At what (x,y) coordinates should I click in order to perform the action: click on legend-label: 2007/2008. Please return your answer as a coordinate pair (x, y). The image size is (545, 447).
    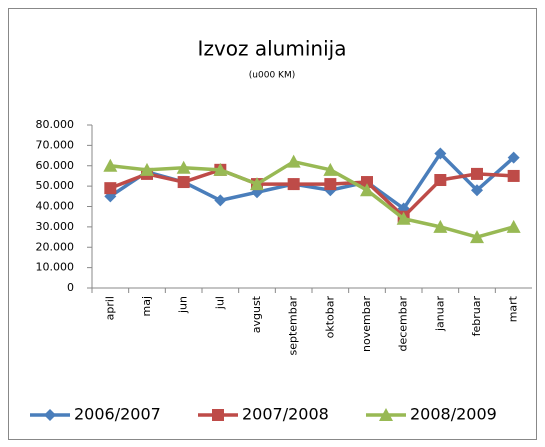
    Looking at the image, I should click on (285, 414).